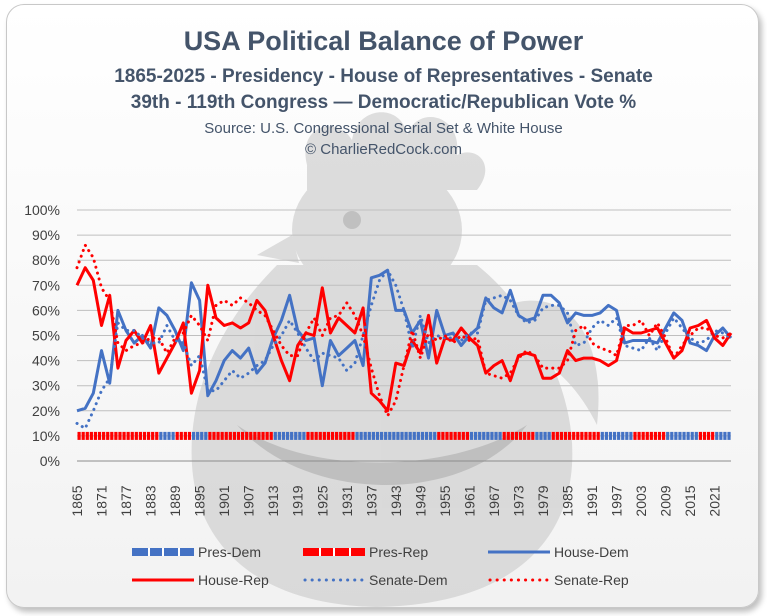 The image size is (767, 616). What do you see at coordinates (46, 361) in the screenshot?
I see `y-tick-label: 40%` at bounding box center [46, 361].